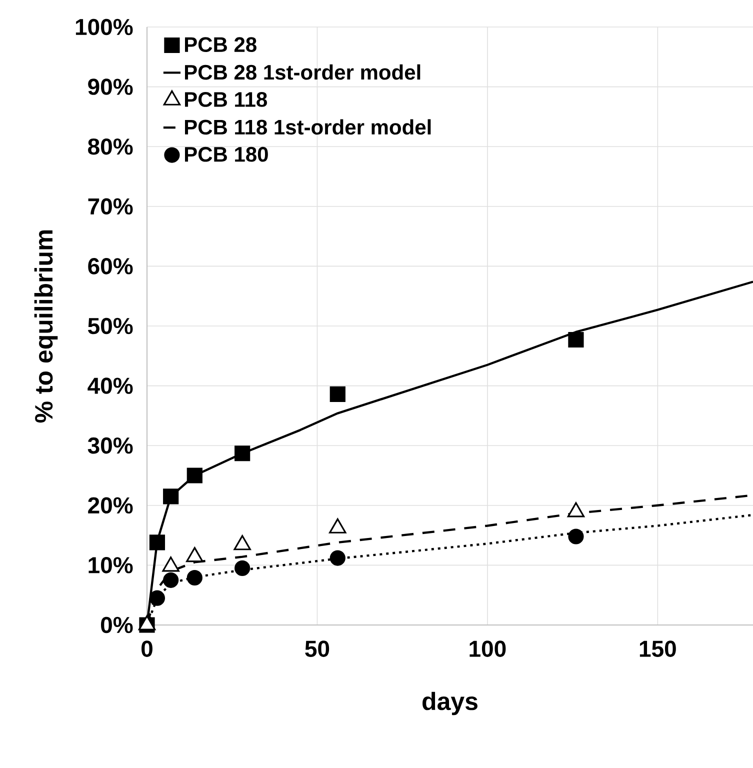 This screenshot has width=753, height=768. Describe the element at coordinates (658, 648) in the screenshot. I see `x-tick-label: 150` at that location.